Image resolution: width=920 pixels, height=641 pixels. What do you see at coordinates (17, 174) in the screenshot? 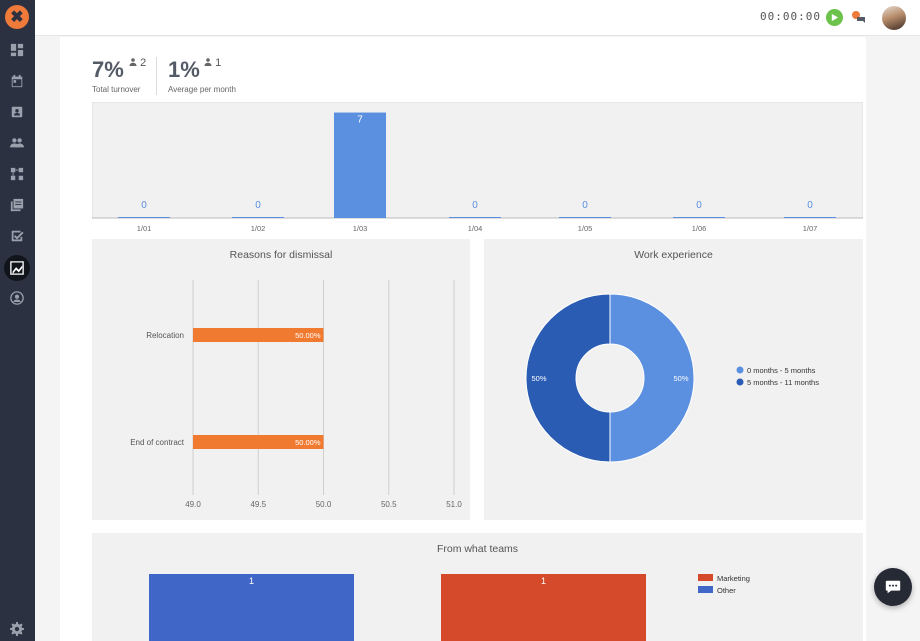
I see `structure-icon` at bounding box center [17, 174].